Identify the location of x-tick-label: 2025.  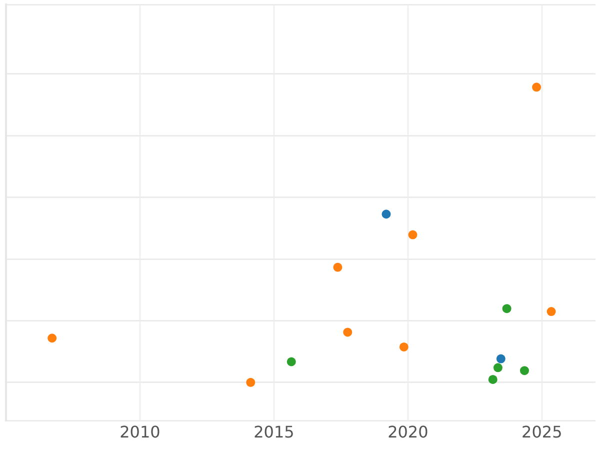
(542, 432).